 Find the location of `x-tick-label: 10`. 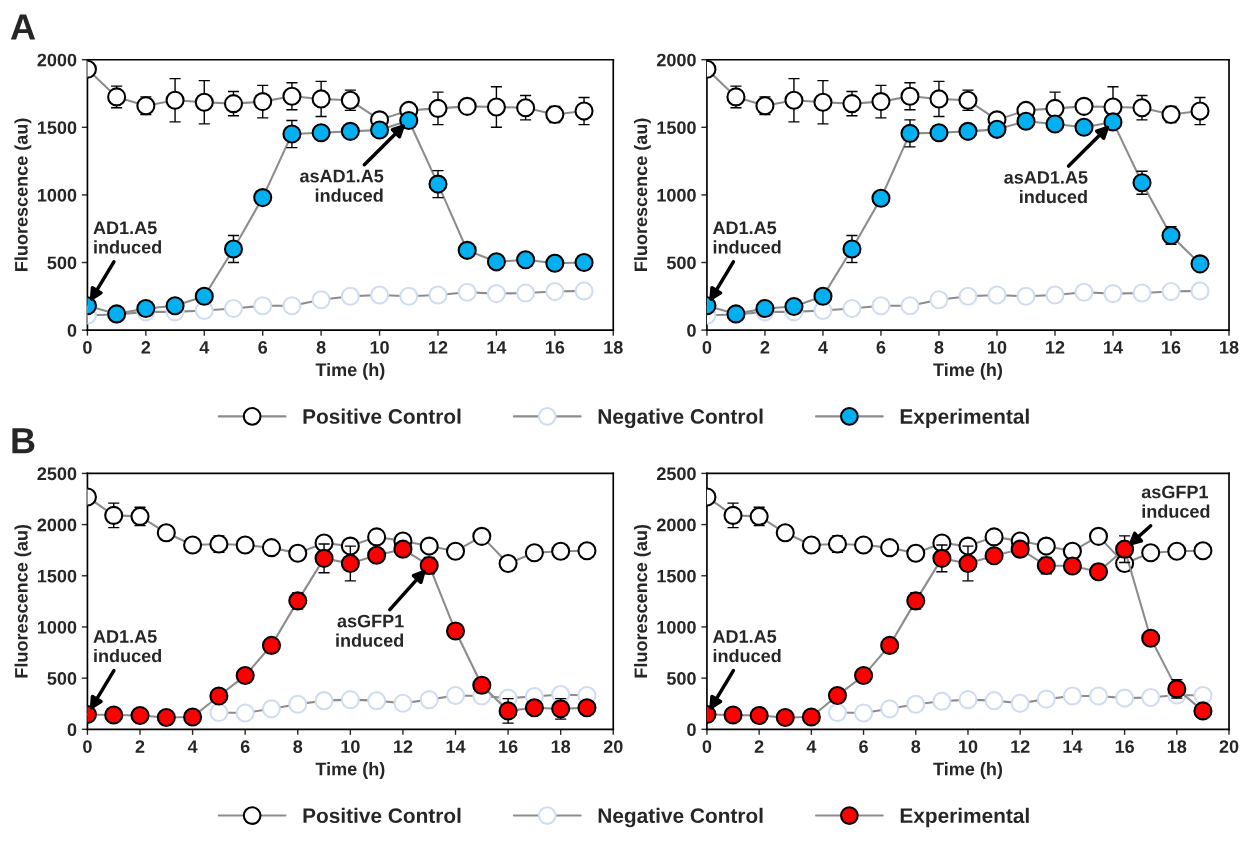

x-tick-label: 10 is located at coordinates (379, 347).